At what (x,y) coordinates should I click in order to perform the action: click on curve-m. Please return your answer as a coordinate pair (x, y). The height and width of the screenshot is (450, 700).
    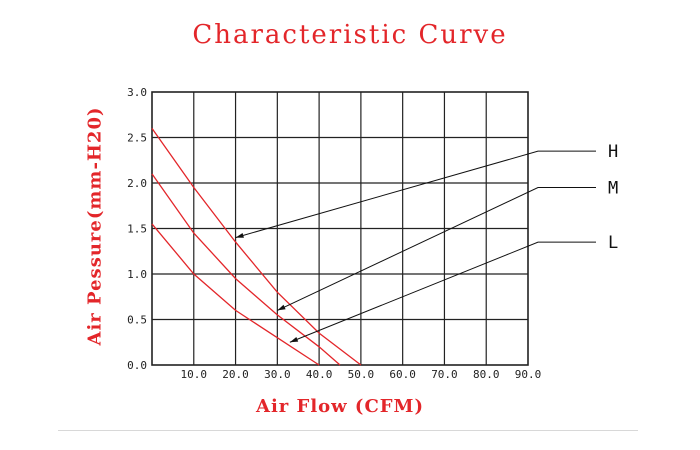
    Looking at the image, I should click on (246, 269).